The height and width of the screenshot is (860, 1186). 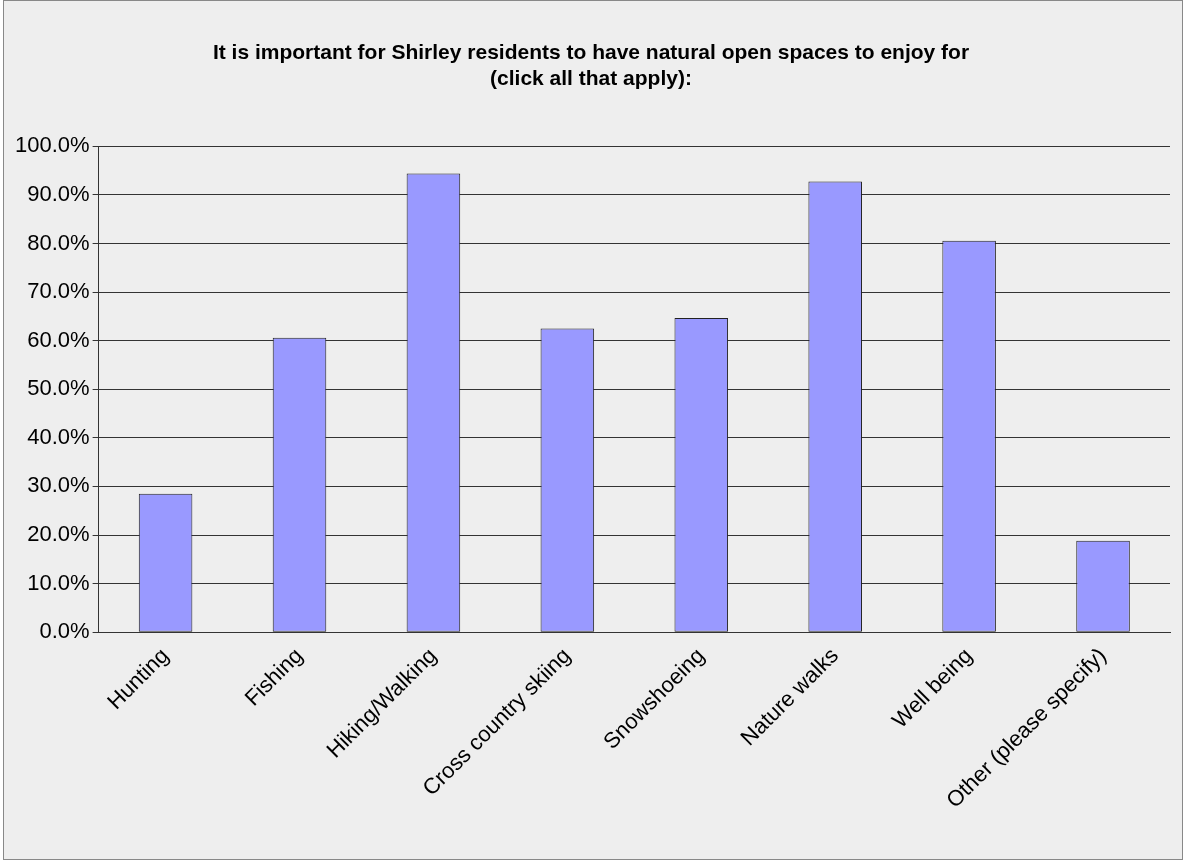 I want to click on y-tick-label: 20.0%, so click(x=58, y=534).